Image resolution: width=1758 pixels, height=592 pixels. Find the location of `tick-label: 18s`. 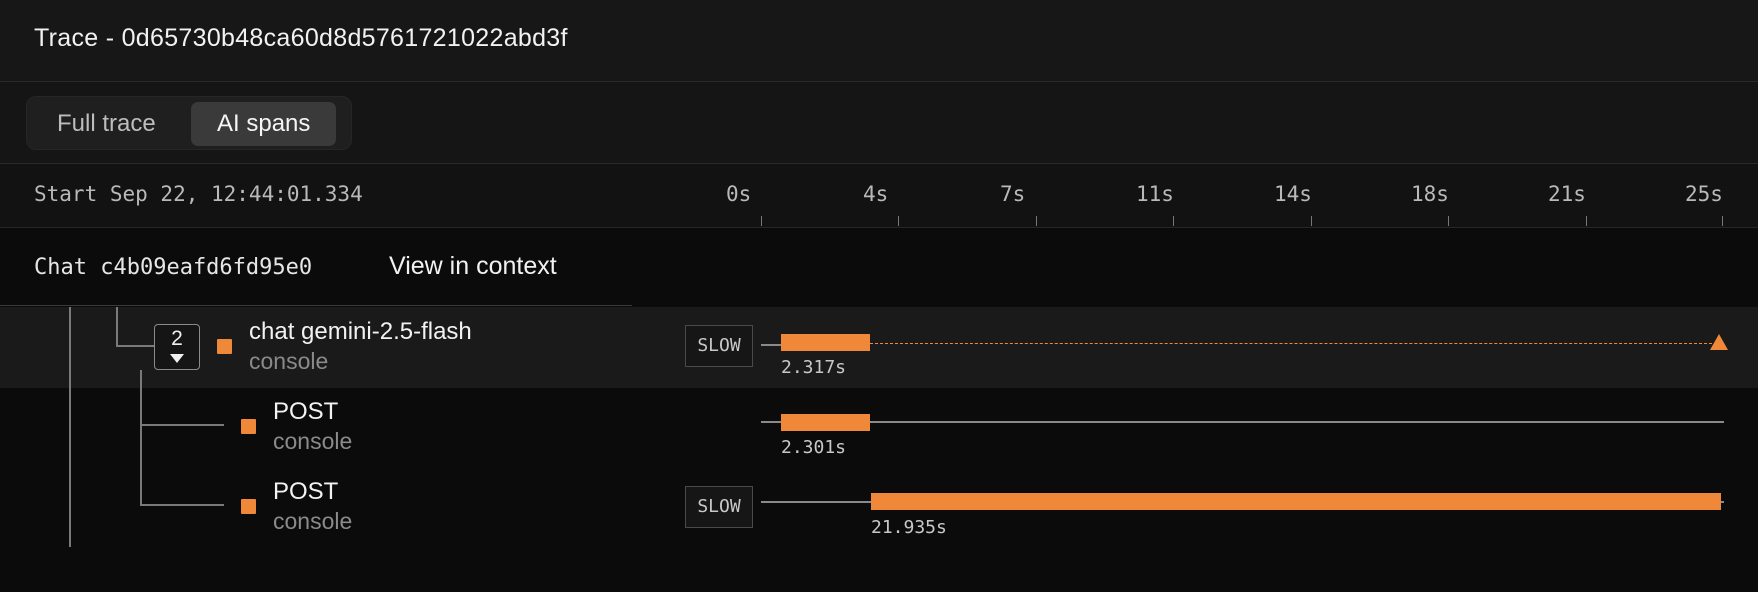

tick-label: 18s is located at coordinates (1430, 194).